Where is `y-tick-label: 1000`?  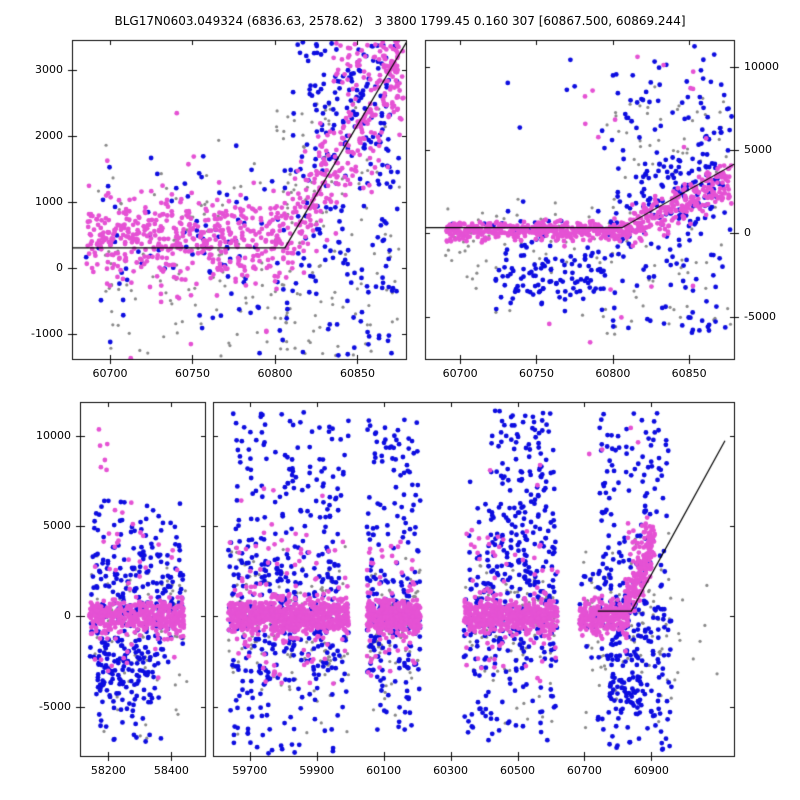
y-tick-label: 1000 is located at coordinates (49, 201).